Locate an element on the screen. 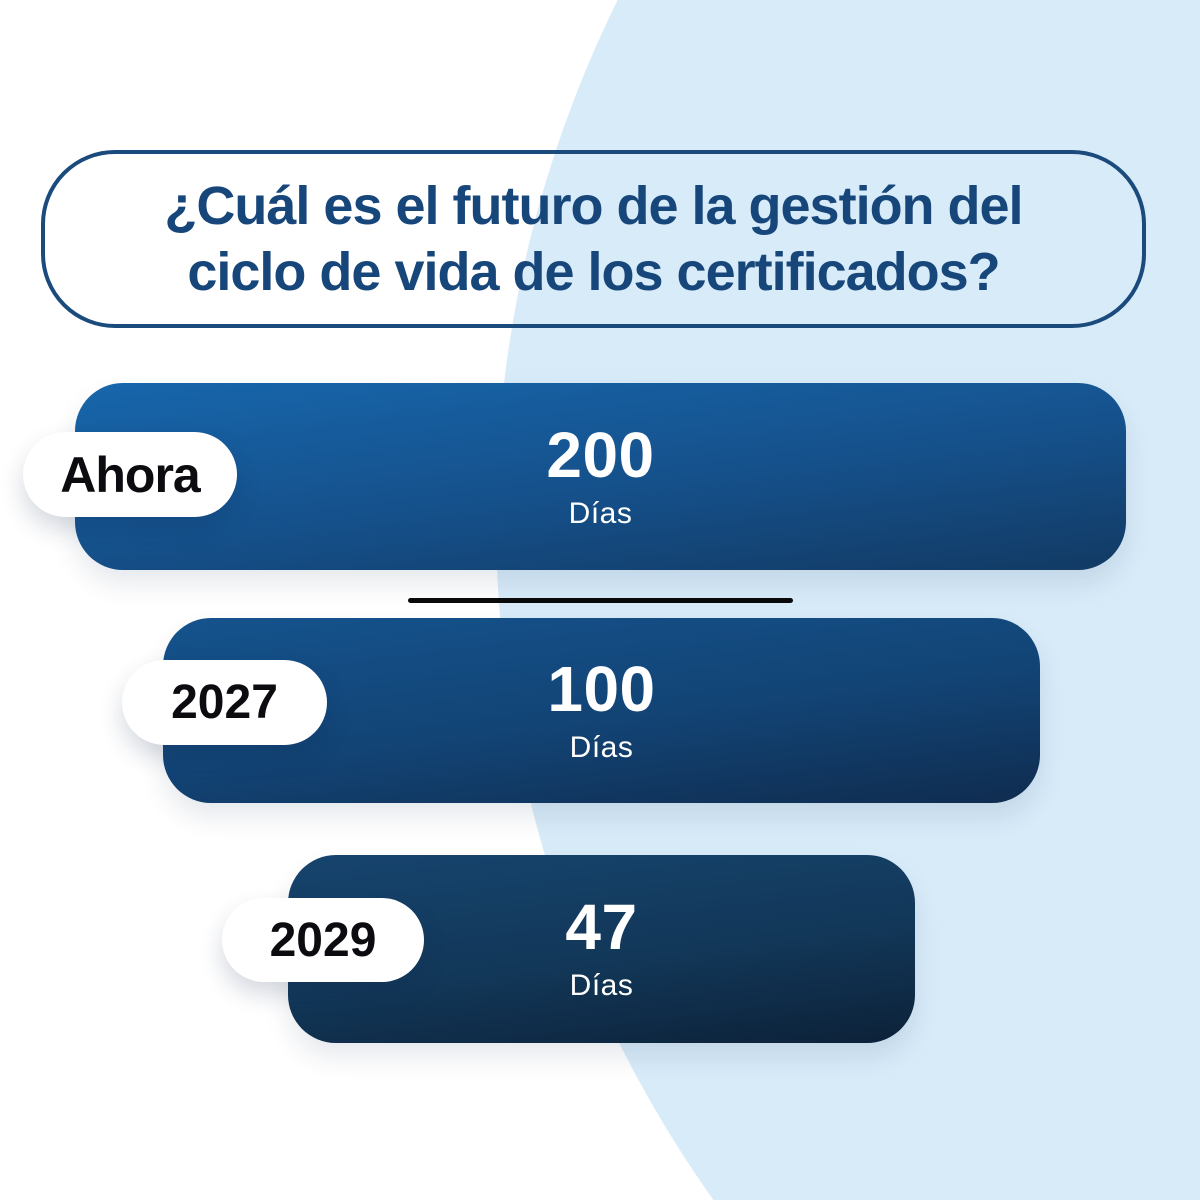 This screenshot has height=1200, width=1200. bar-2029-value: 47 is located at coordinates (601, 927).